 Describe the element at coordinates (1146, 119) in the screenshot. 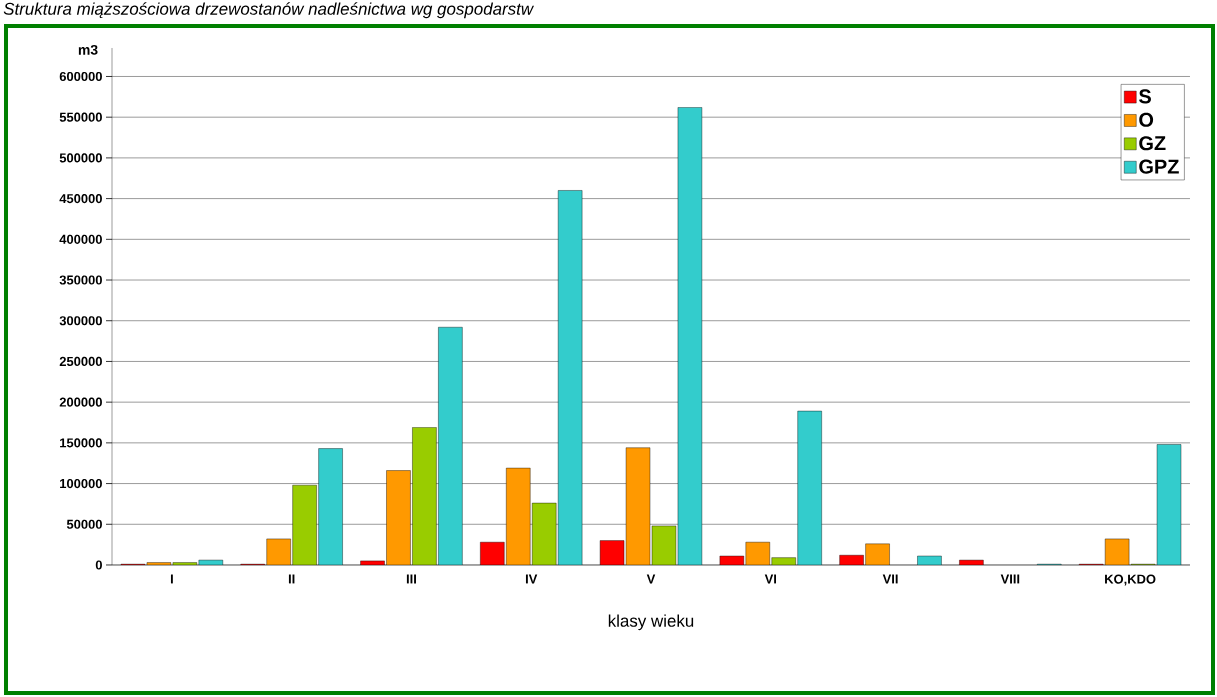

I see `legend-label: O` at that location.